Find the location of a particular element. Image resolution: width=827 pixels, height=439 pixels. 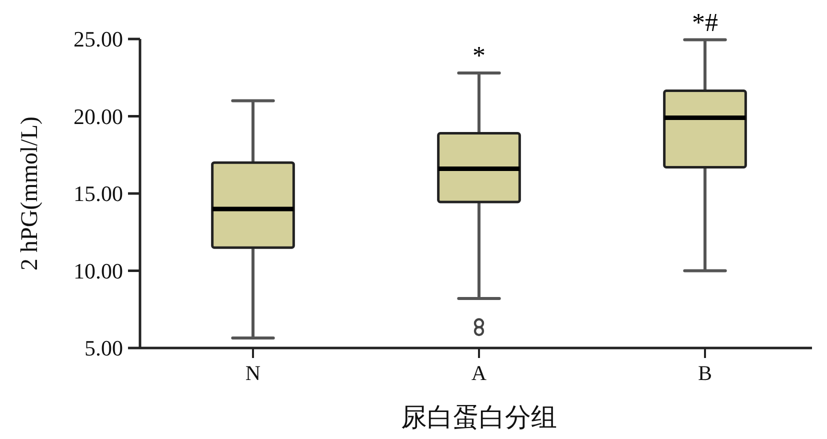

annotation: * is located at coordinates (479, 55).